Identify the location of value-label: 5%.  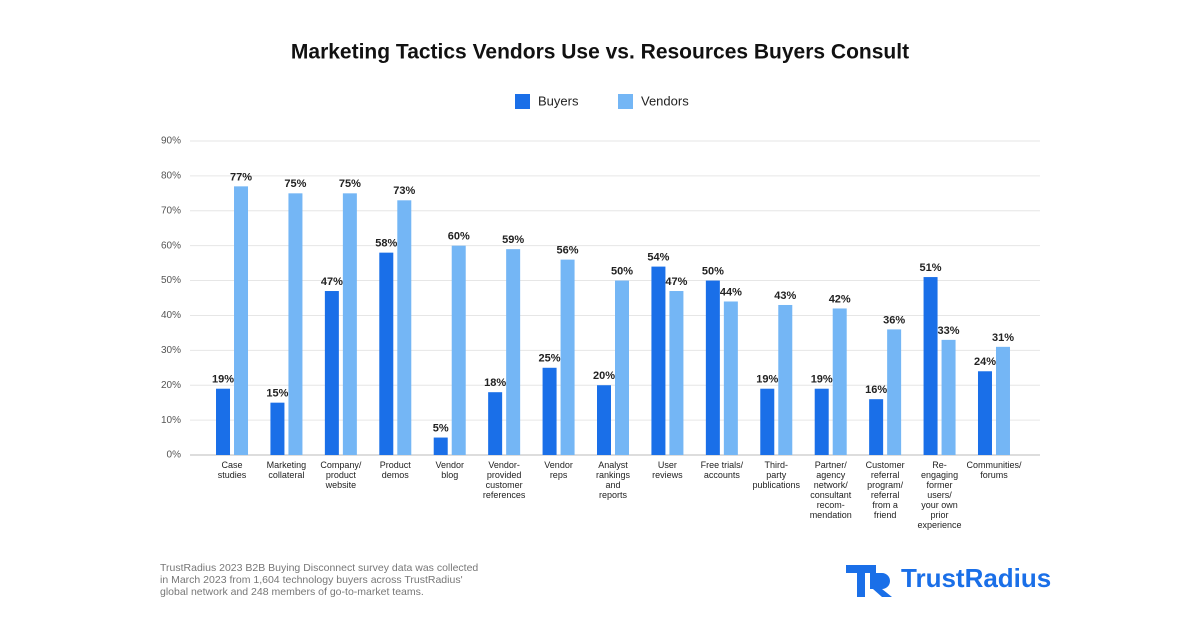
(441, 428).